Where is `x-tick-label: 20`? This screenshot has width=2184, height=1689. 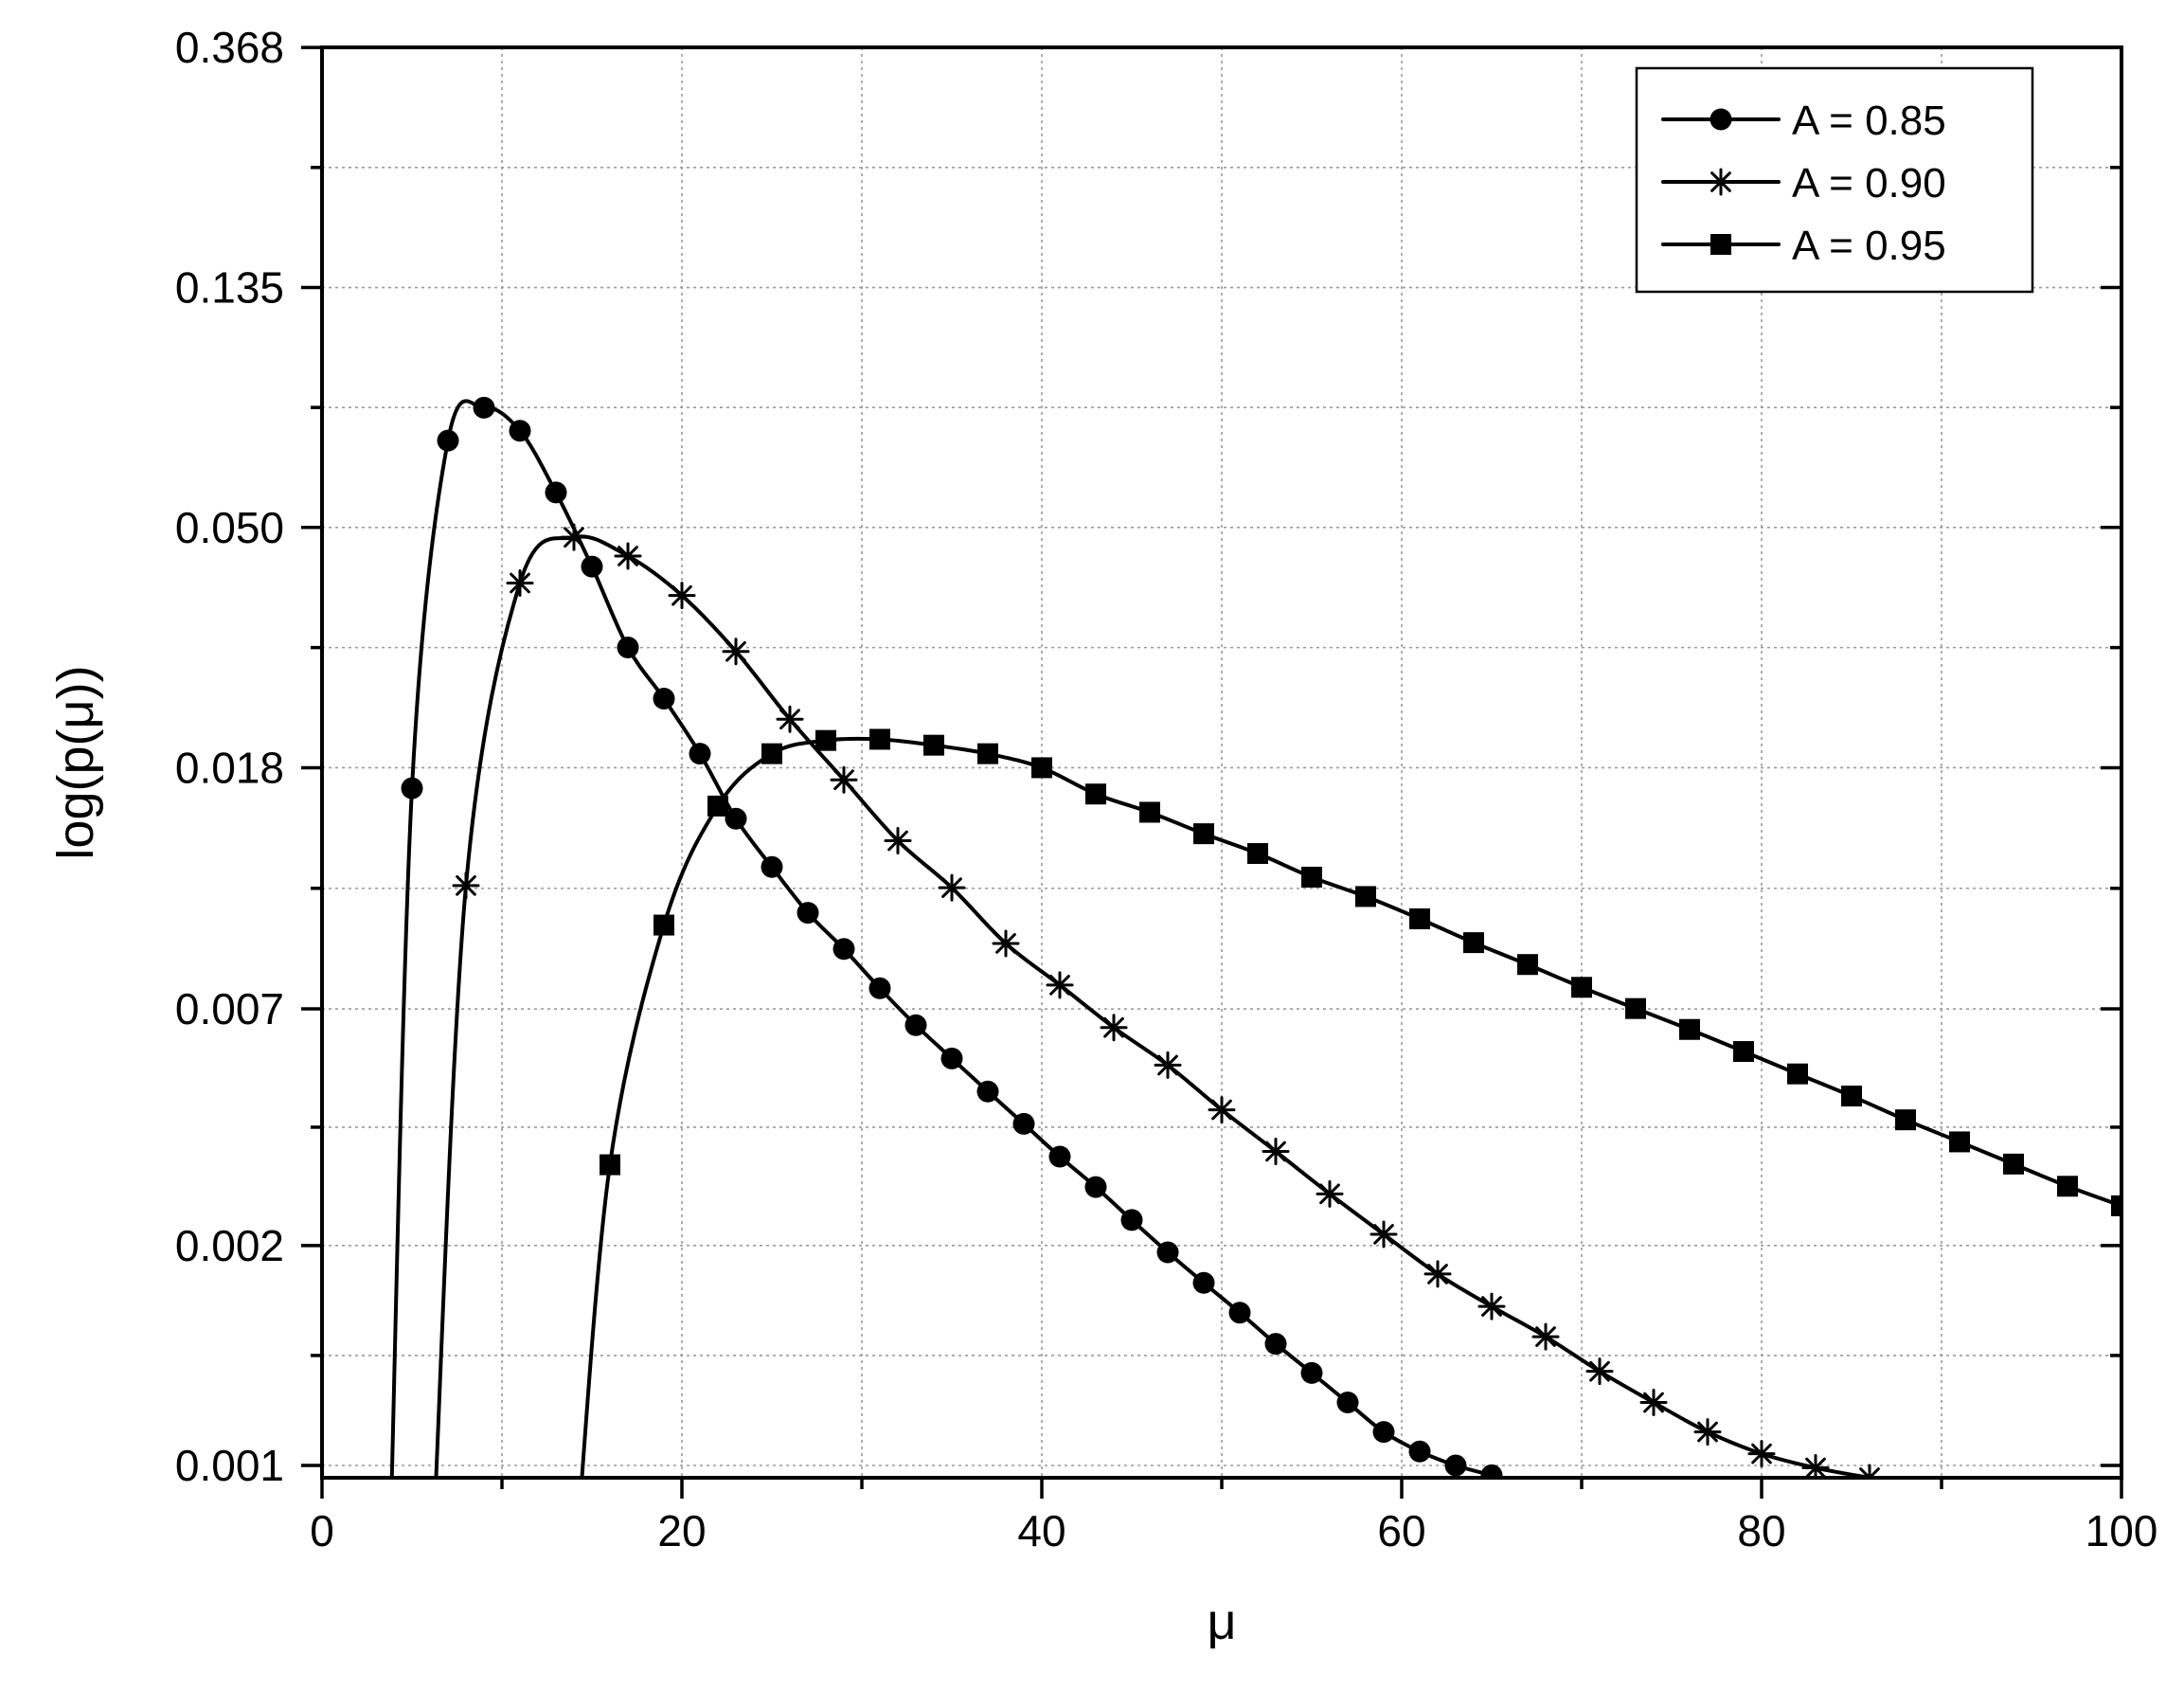
x-tick-label: 20 is located at coordinates (681, 1530).